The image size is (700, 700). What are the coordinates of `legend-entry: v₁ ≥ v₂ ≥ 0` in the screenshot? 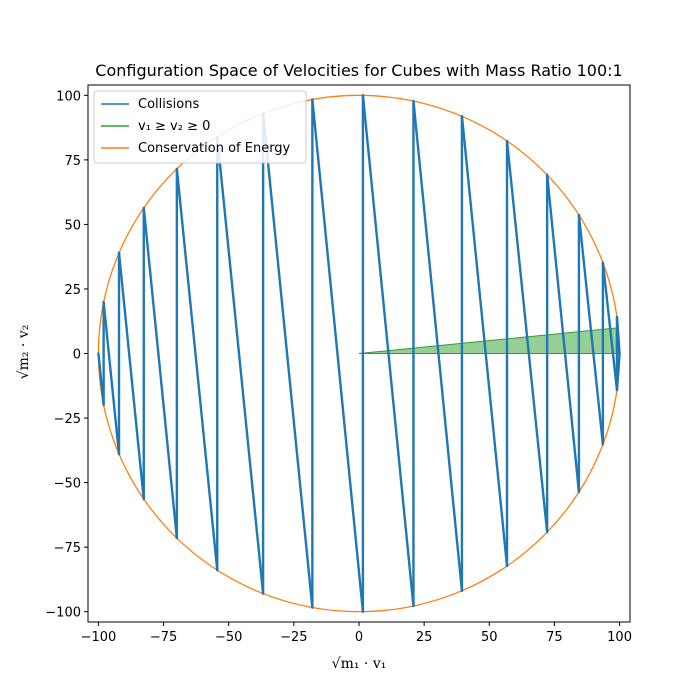 It's located at (174, 126).